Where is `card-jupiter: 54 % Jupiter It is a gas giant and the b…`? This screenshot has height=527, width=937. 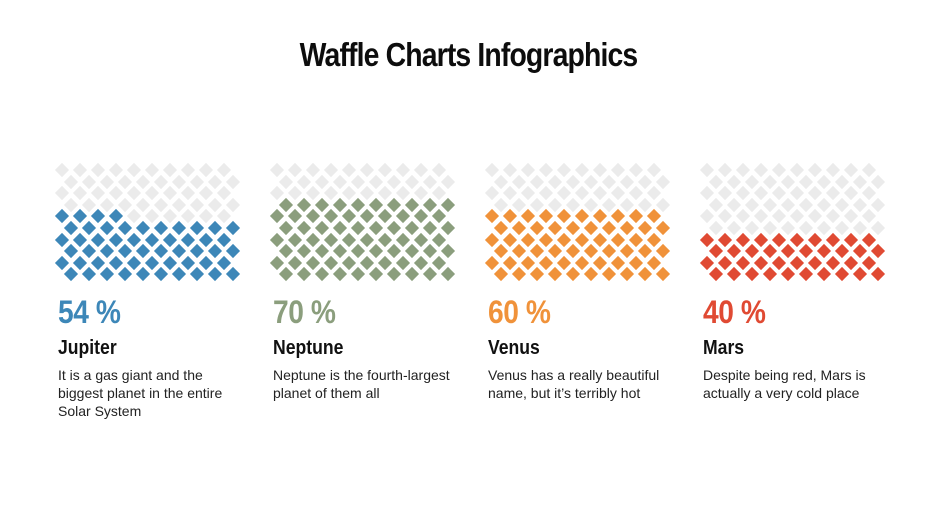
card-jupiter: 54 % Jupiter It is a gas giant and the b… is located at coordinates (152, 290).